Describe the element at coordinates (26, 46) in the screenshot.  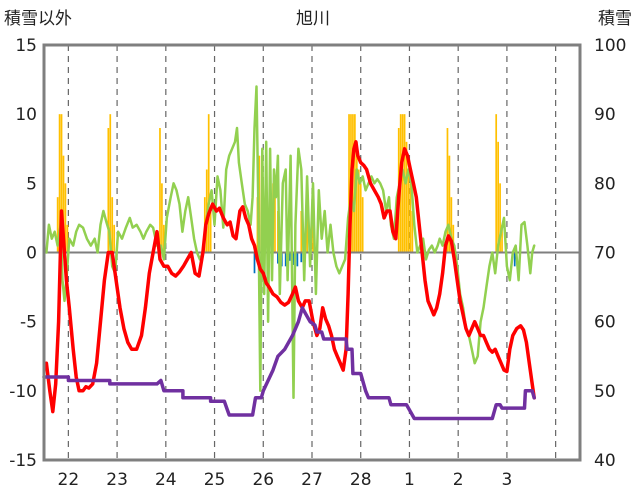
I see `left-tick-label: 15` at that location.